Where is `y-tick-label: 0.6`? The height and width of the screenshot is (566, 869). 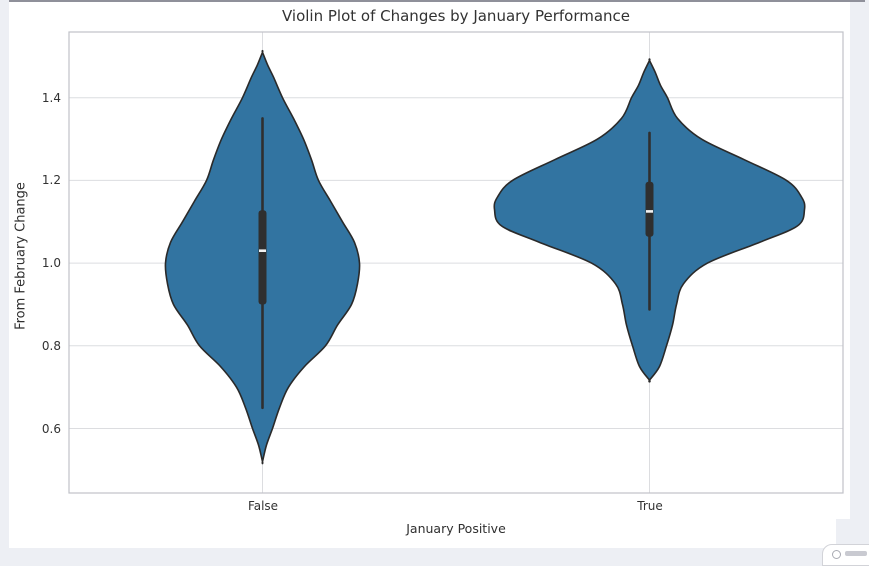 y-tick-label: 0.6 is located at coordinates (51, 429).